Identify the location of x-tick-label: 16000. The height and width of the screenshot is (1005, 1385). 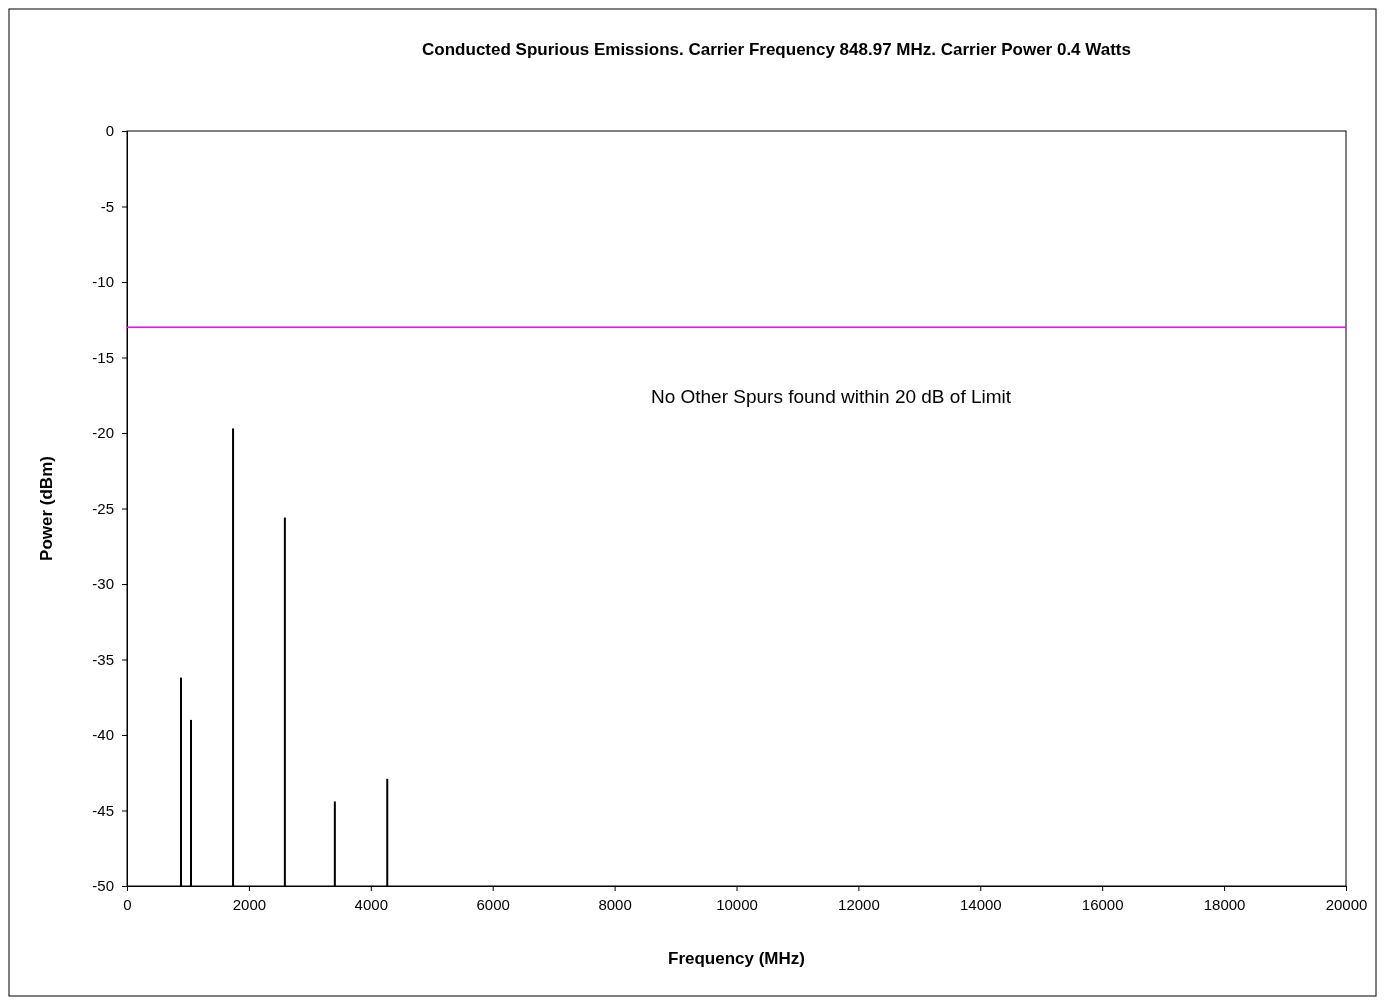
(1102, 904).